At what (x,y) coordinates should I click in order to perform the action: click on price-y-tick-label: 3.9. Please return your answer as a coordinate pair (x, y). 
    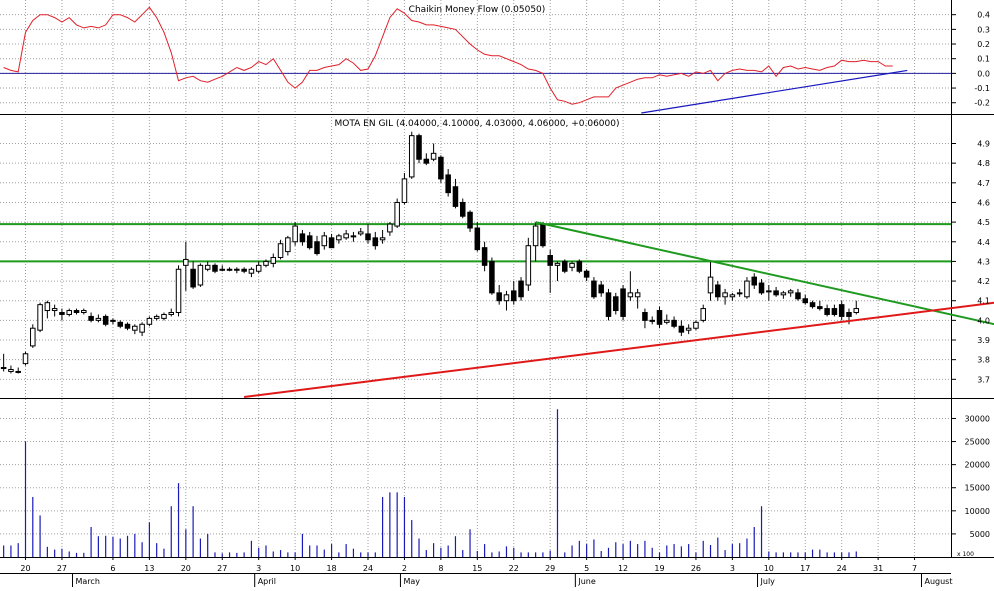
    Looking at the image, I should click on (983, 340).